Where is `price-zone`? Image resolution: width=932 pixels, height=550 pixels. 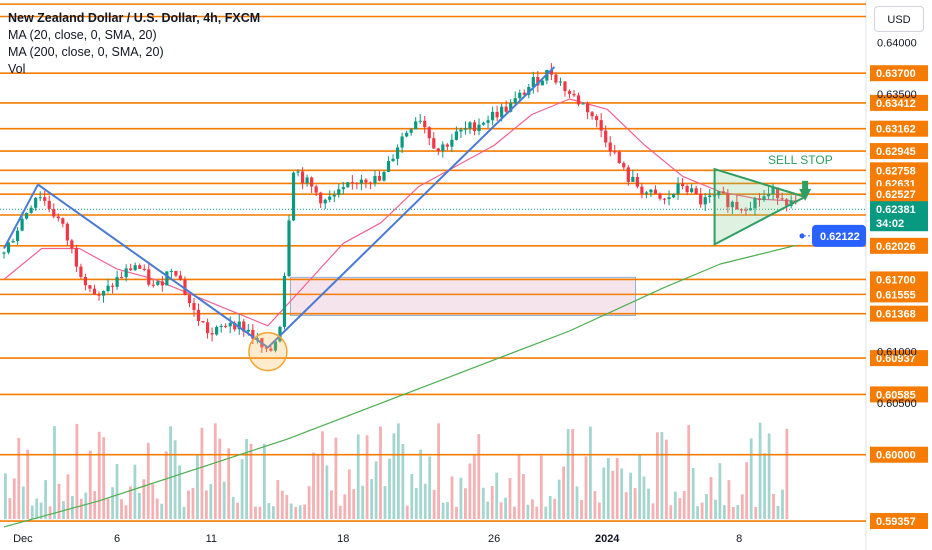 price-zone is located at coordinates (463, 296).